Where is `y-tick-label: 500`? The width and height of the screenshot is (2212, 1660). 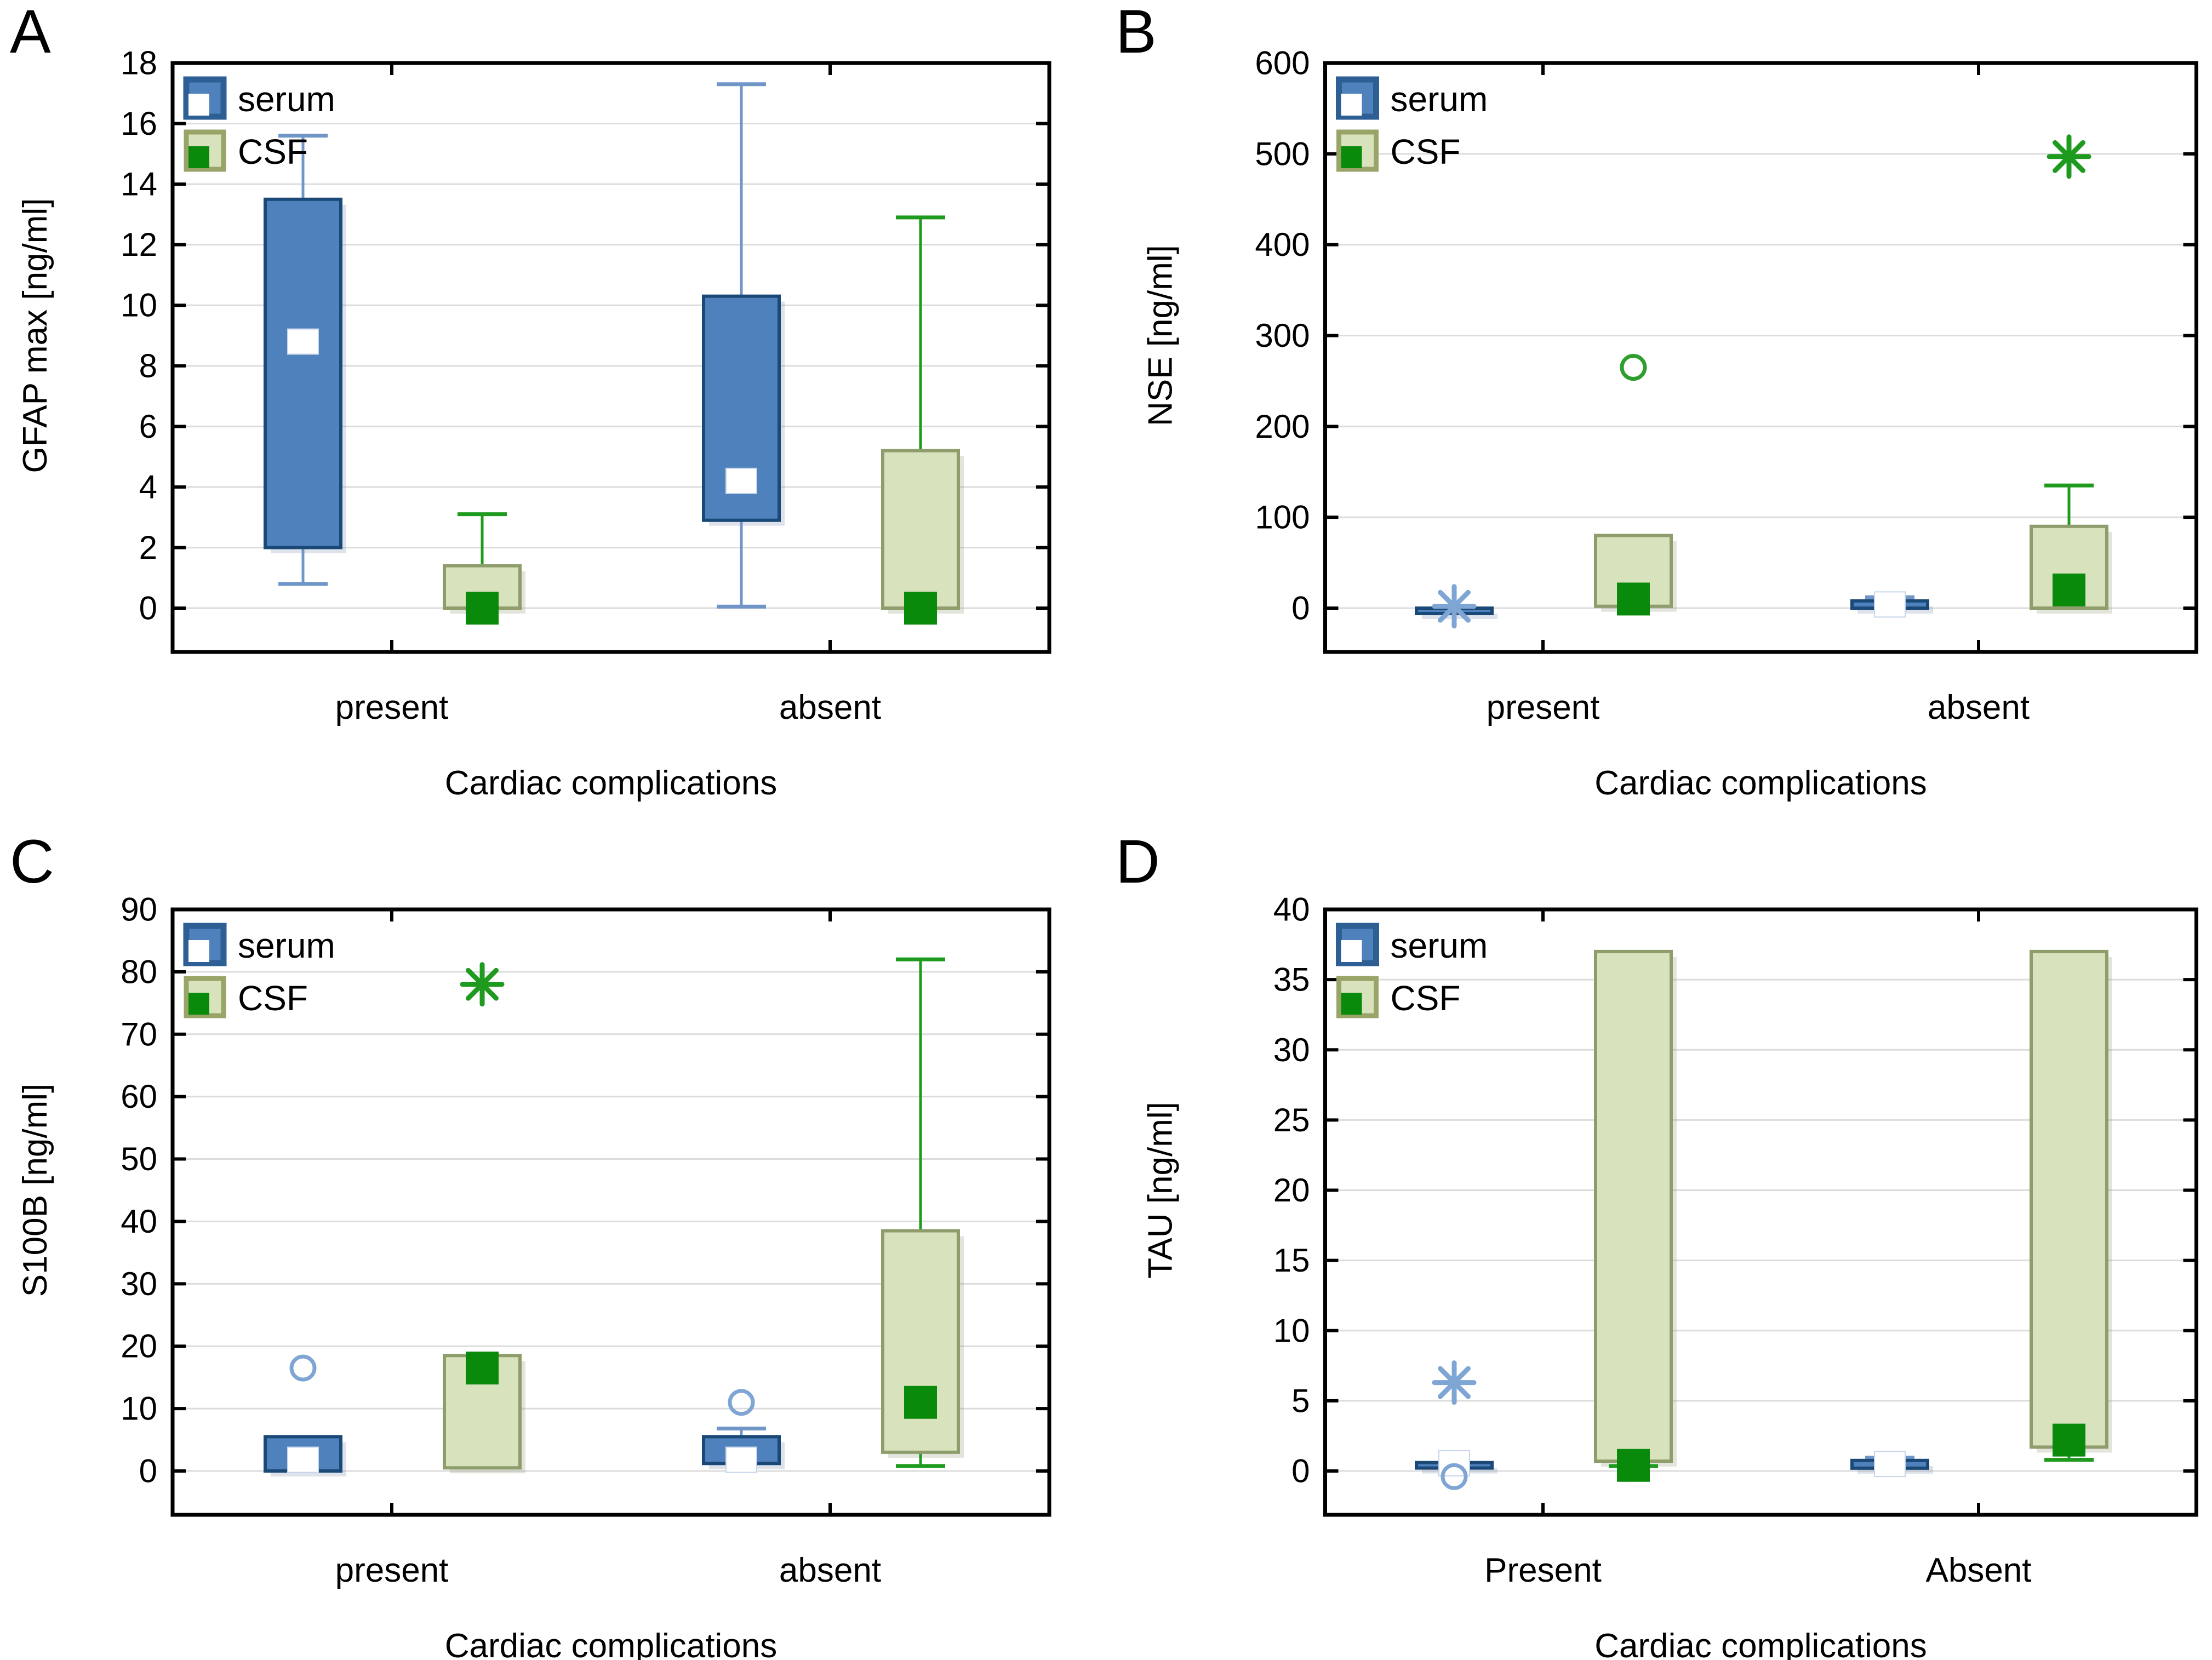
y-tick-label: 500 is located at coordinates (1283, 153).